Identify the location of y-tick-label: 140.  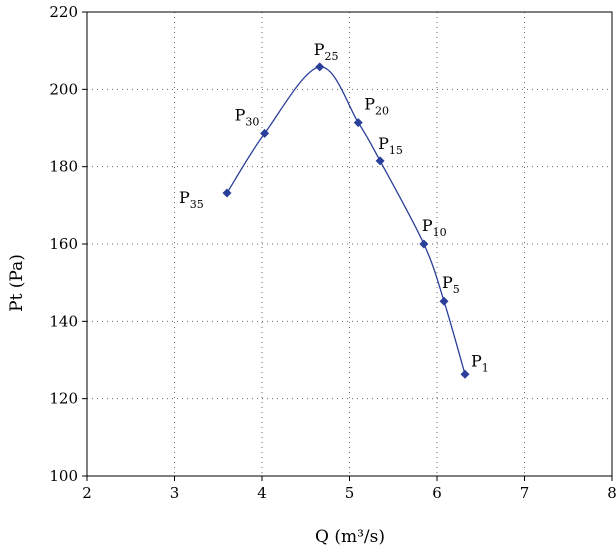
(63, 321).